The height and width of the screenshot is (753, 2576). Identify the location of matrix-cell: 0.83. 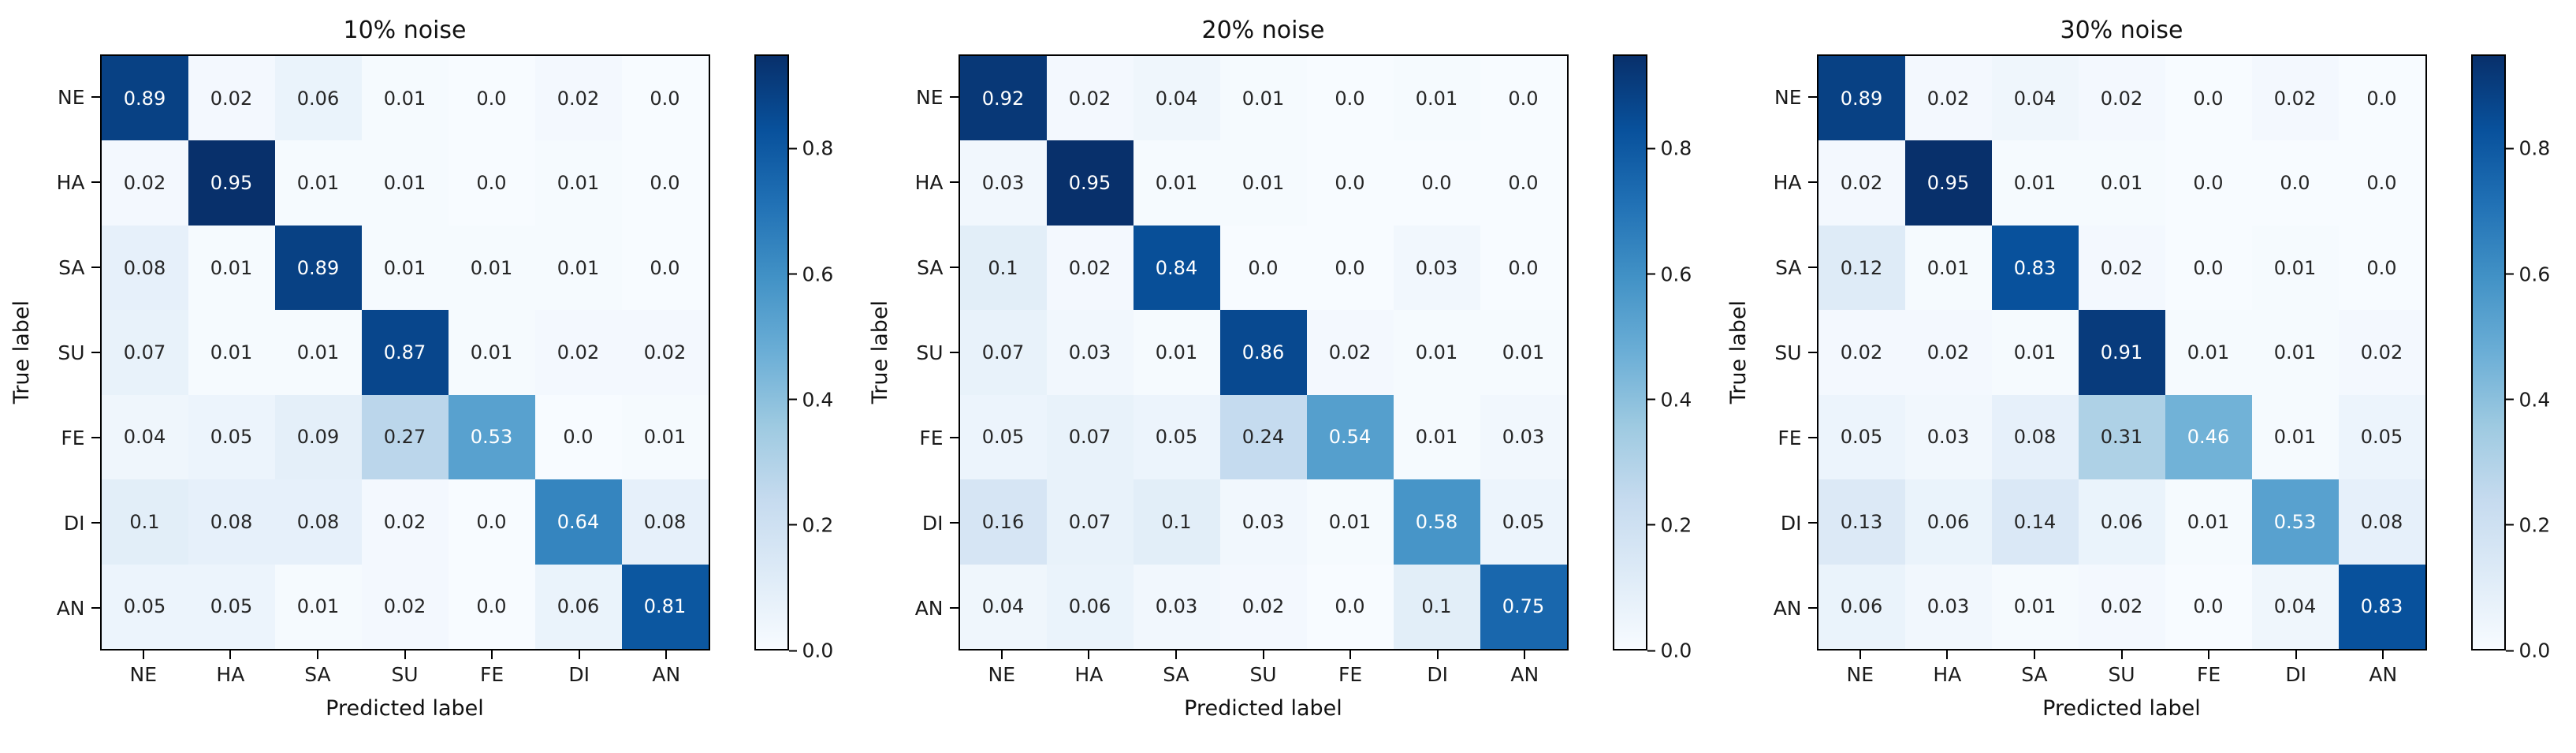
(2381, 606).